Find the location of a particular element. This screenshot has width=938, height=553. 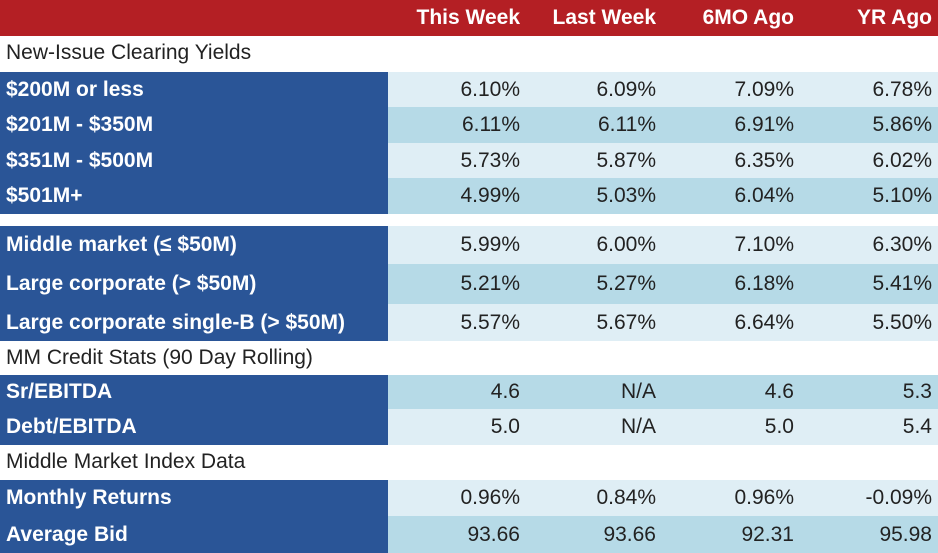

table-row: $200M or less 6.10% 6.09% 7.09% 6.78% is located at coordinates (469, 89).